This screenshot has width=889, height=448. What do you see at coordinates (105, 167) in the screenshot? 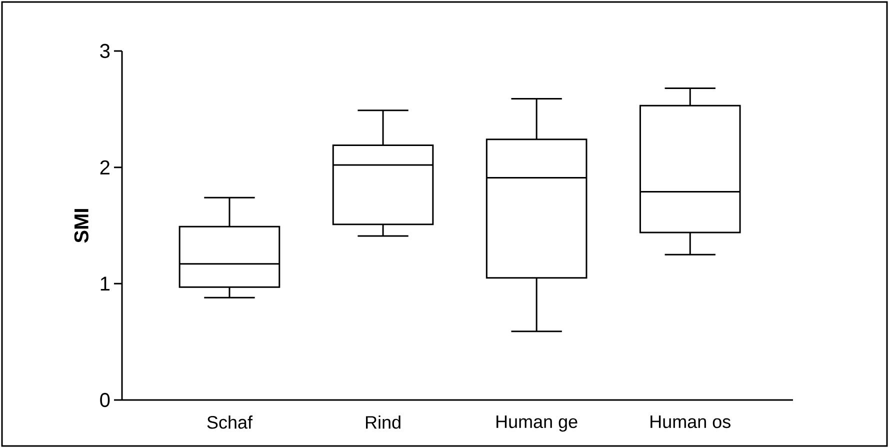
I see `y-tick-label: 2` at bounding box center [105, 167].